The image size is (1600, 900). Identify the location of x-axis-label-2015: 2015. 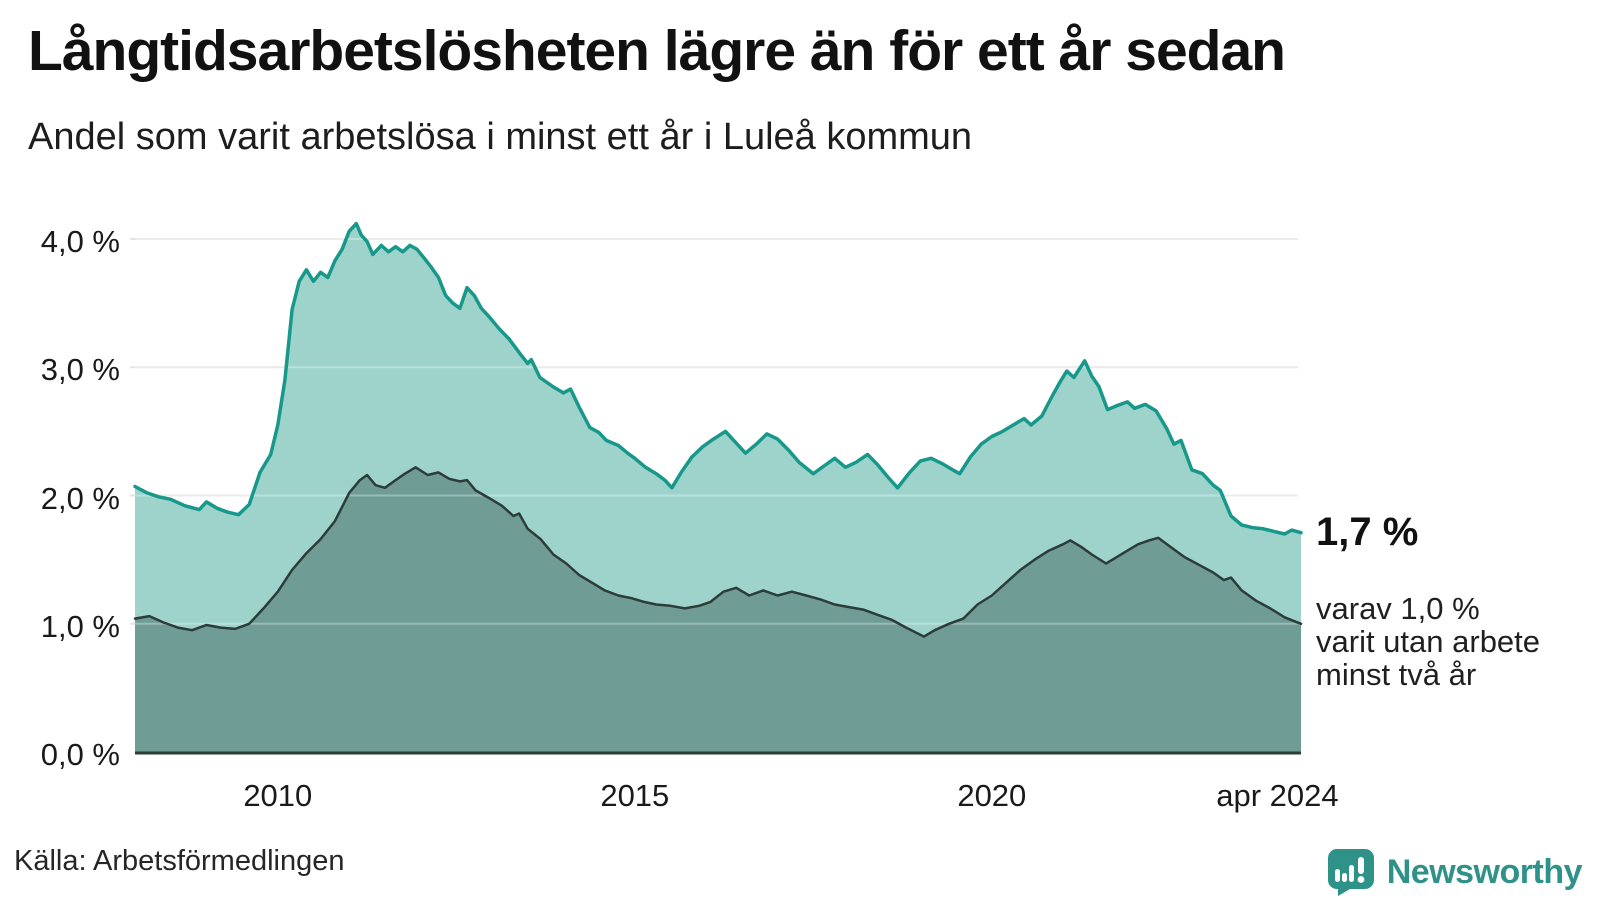
(635, 795).